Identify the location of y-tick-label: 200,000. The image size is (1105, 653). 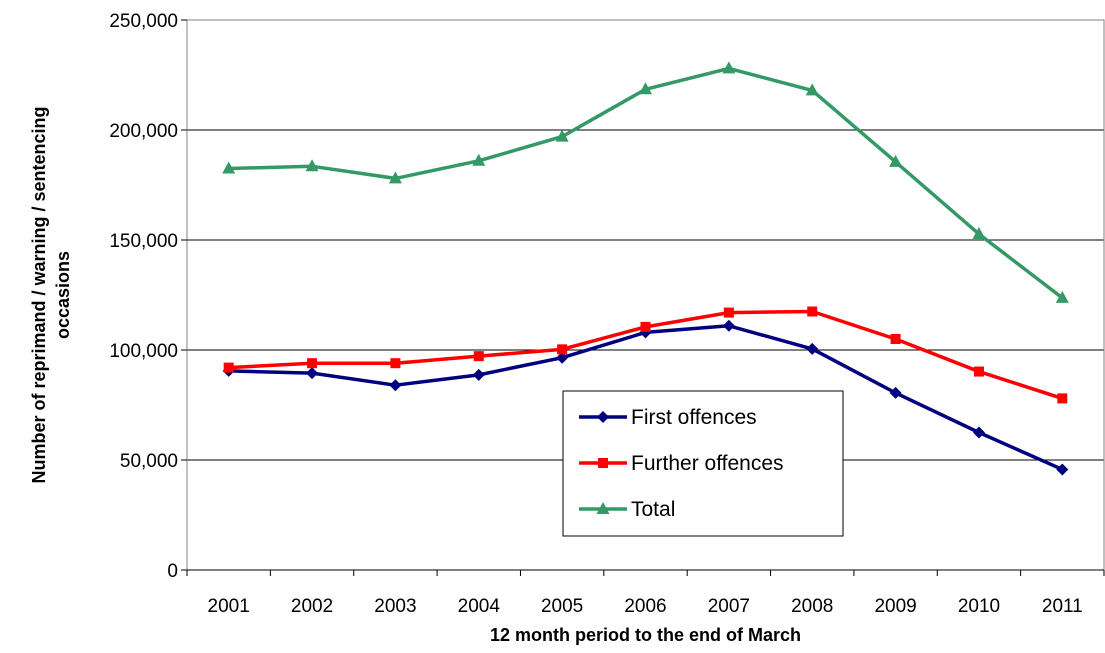
(143, 131).